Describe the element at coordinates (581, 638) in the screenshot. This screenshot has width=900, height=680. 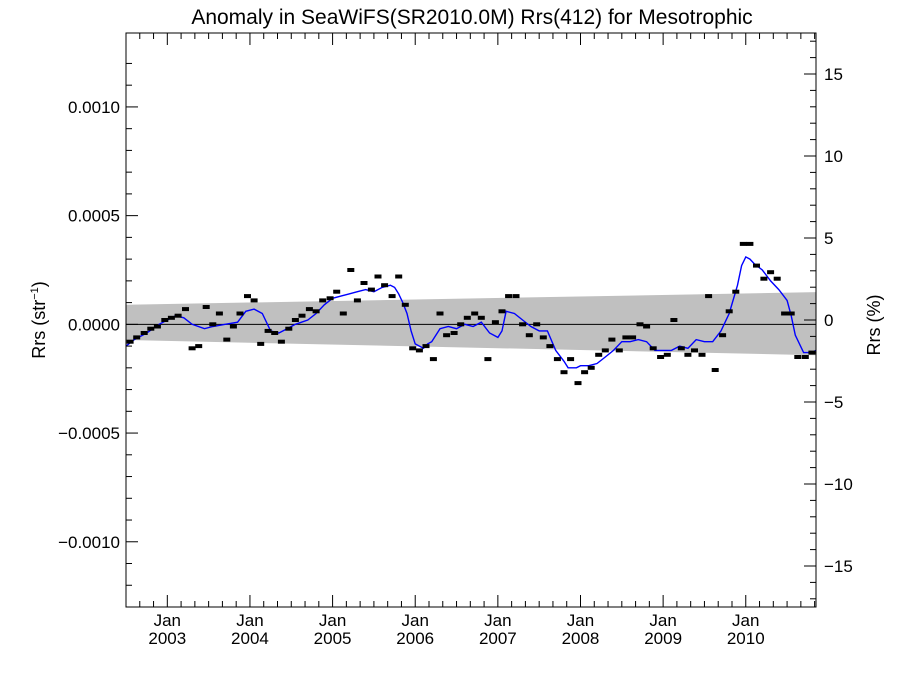
I see `x-tick-year-label: 2008` at that location.